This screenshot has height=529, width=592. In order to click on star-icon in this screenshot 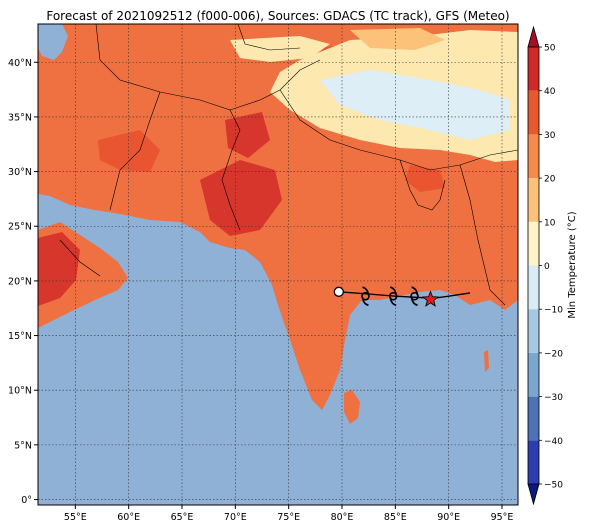, I will do `click(430, 298)`.